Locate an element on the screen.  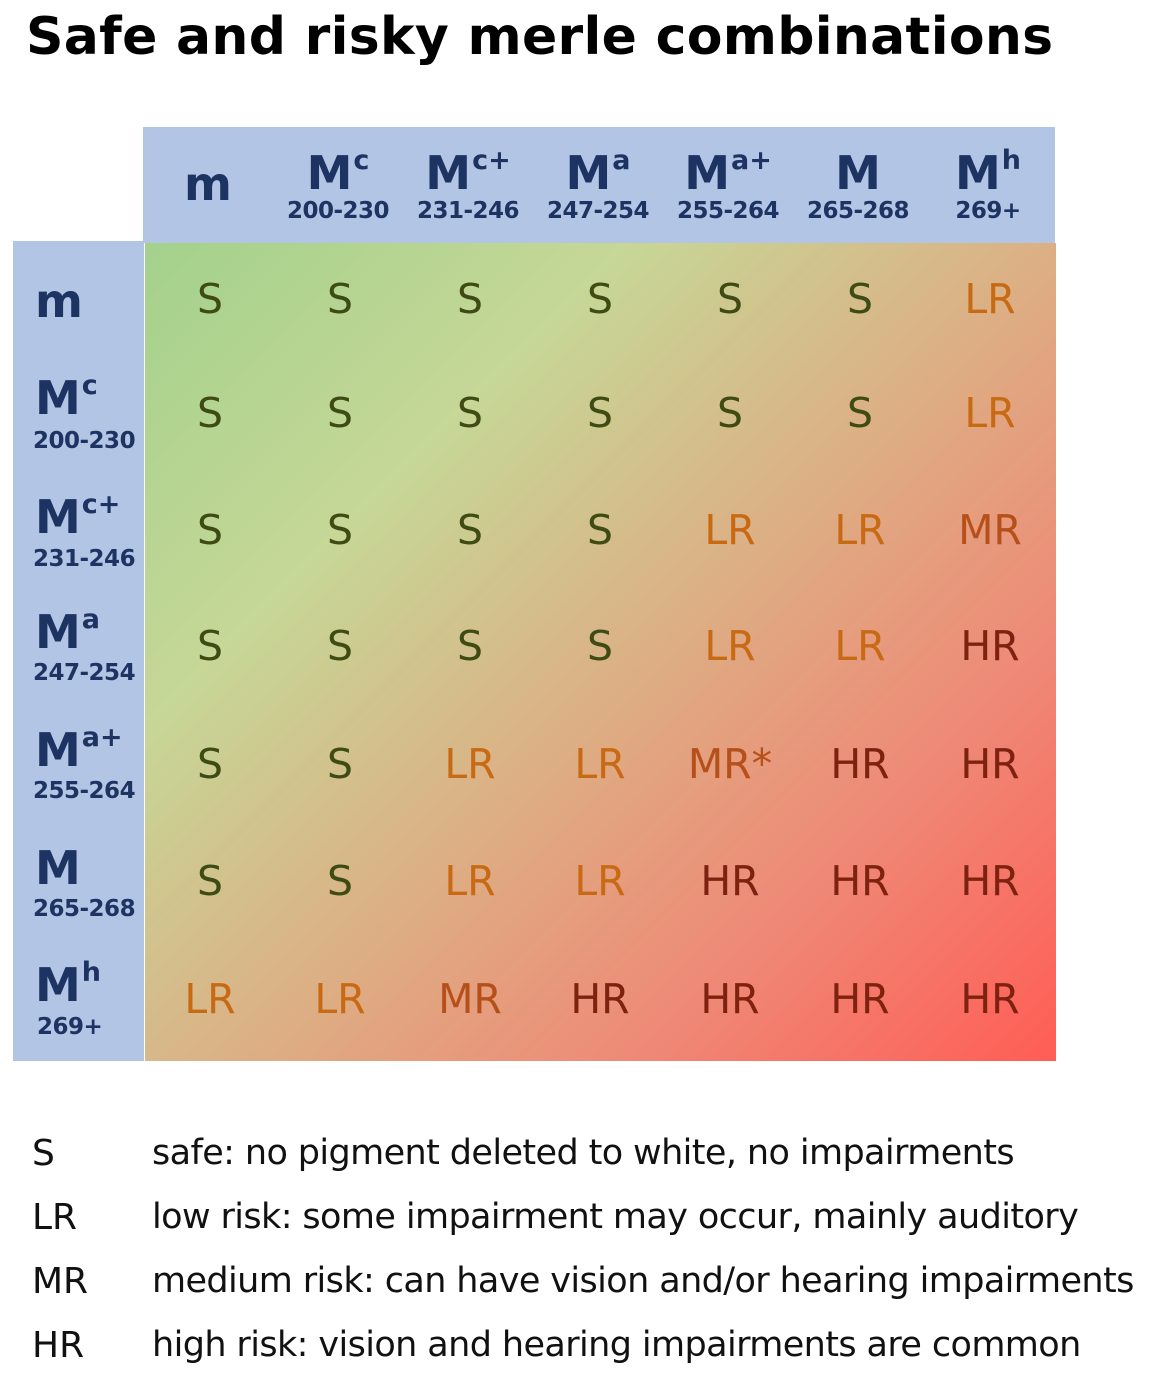
row-header-label: Mc is located at coordinates (66, 400).